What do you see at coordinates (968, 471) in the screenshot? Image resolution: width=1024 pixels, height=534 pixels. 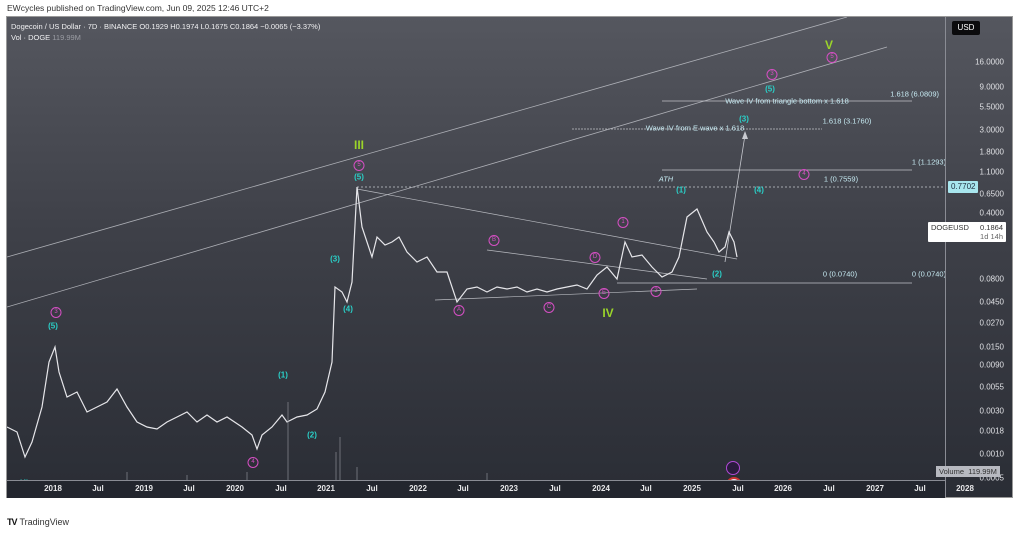 I see `volume-tag: Volume 119.99M` at bounding box center [968, 471].